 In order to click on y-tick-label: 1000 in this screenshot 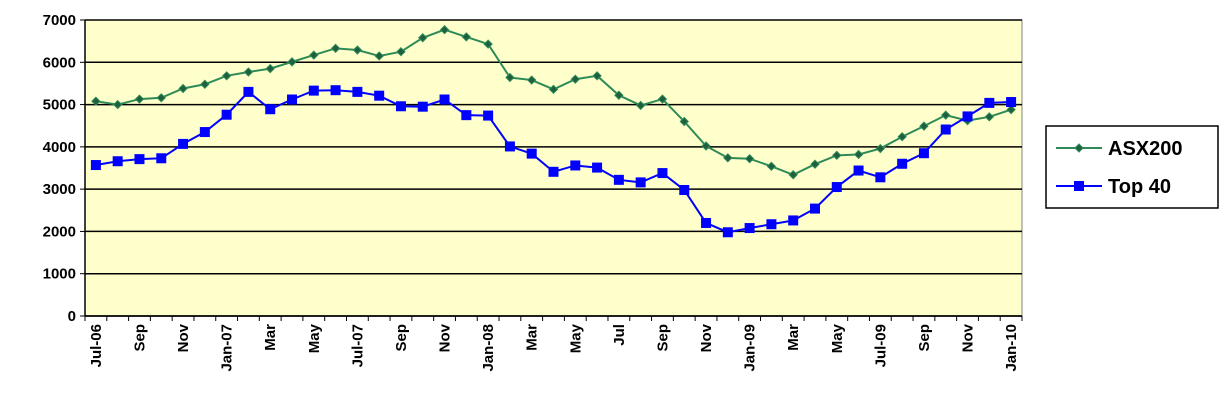, I will do `click(59, 274)`.